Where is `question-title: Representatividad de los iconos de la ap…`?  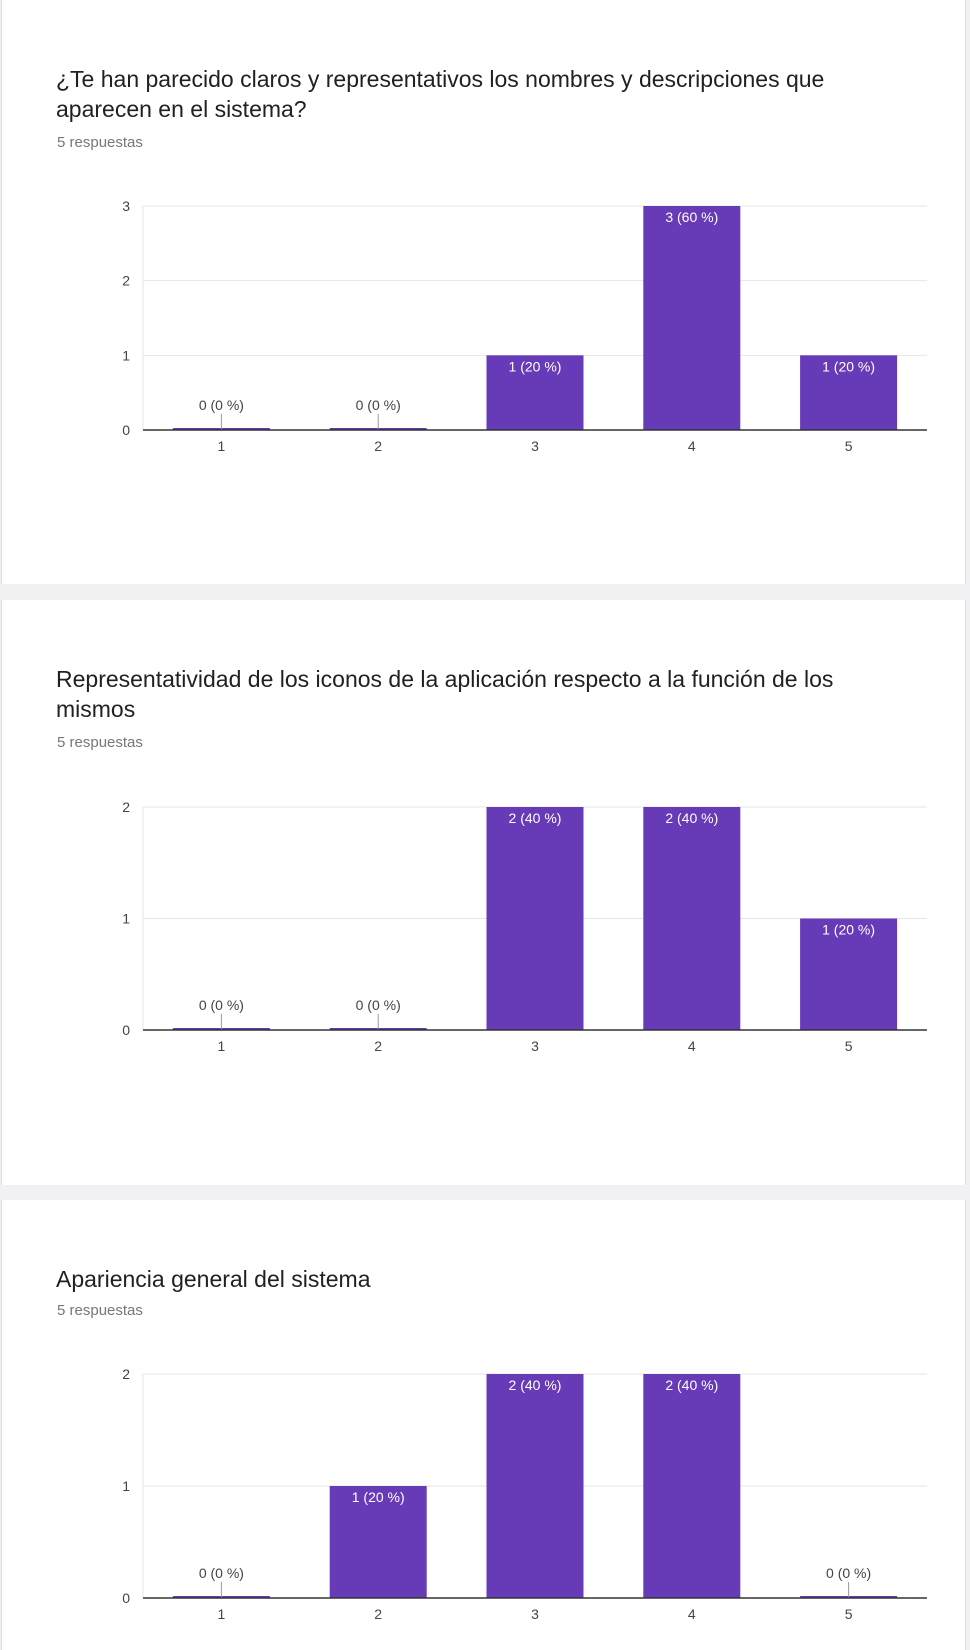
question-title: Representatividad de los iconos de la ap… is located at coordinates (445, 694).